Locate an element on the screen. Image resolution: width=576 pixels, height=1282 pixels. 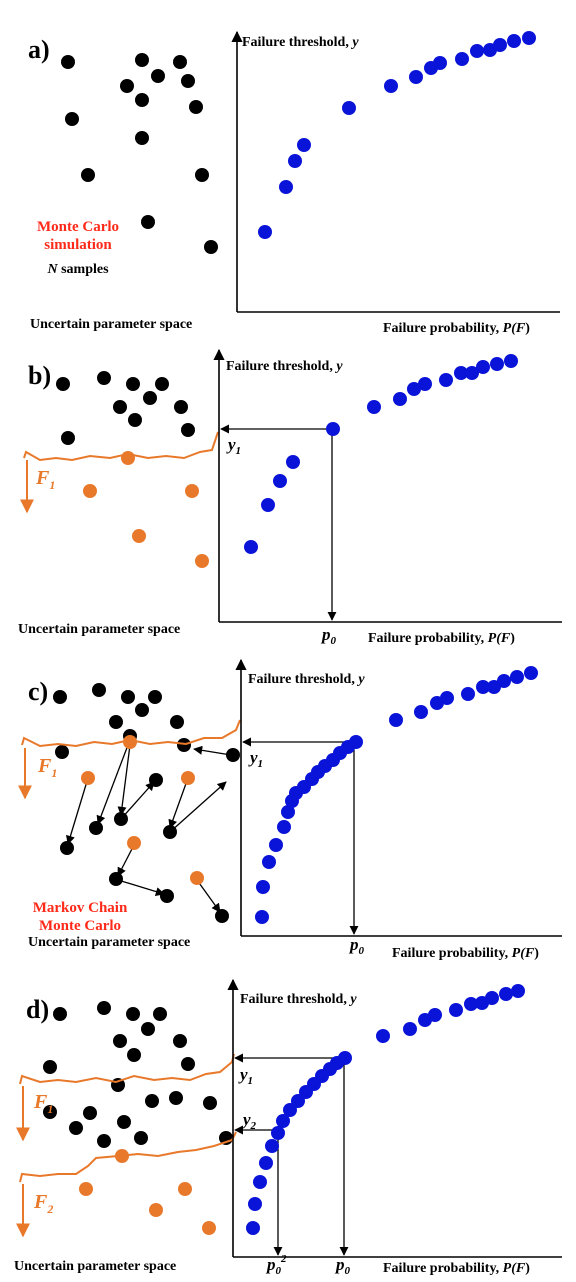
panel-a-curve is located at coordinates (397, 135).